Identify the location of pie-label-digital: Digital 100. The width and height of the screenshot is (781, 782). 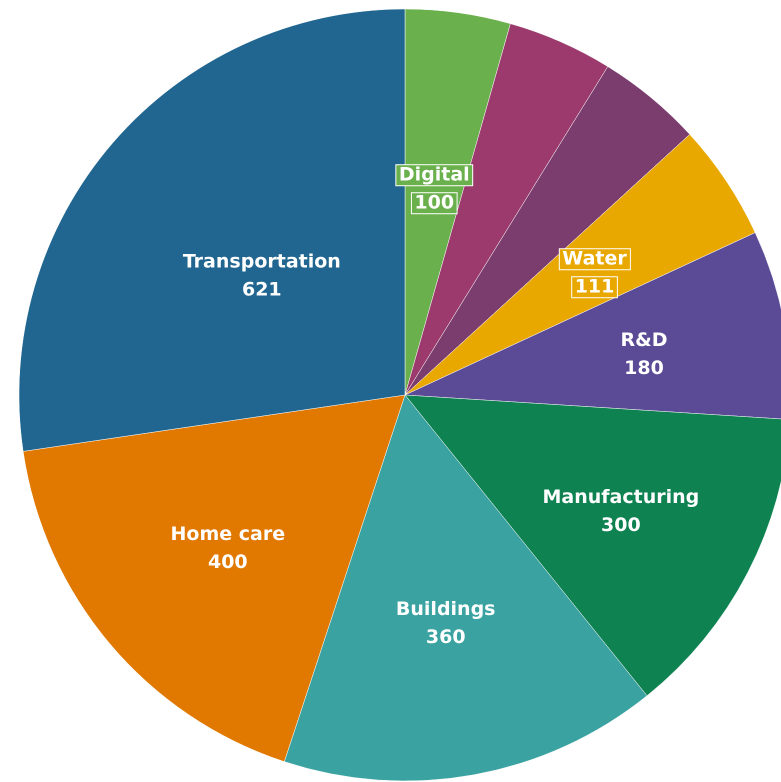
(434, 189).